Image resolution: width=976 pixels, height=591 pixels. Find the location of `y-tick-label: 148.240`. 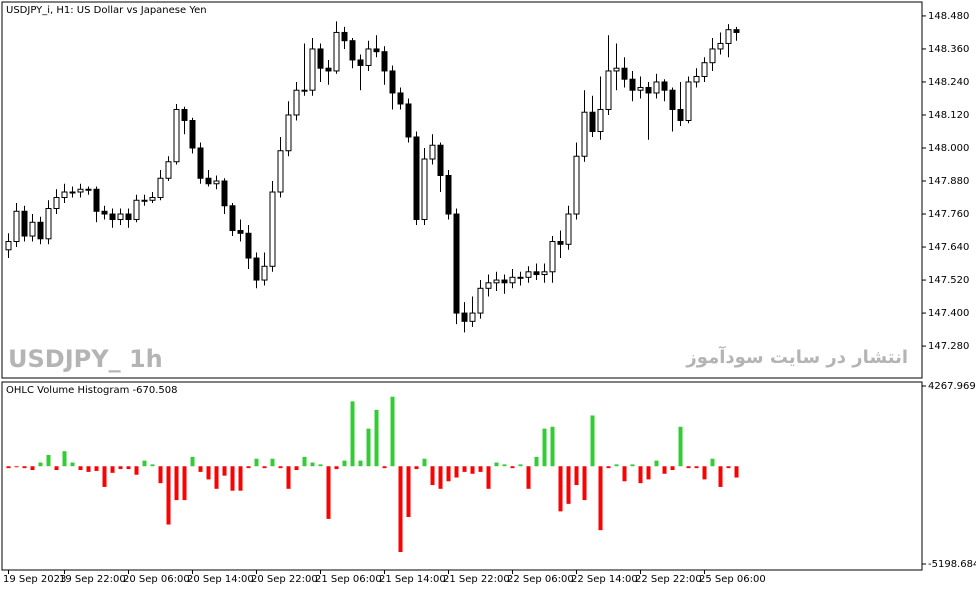

y-tick-label: 148.240 is located at coordinates (948, 82).